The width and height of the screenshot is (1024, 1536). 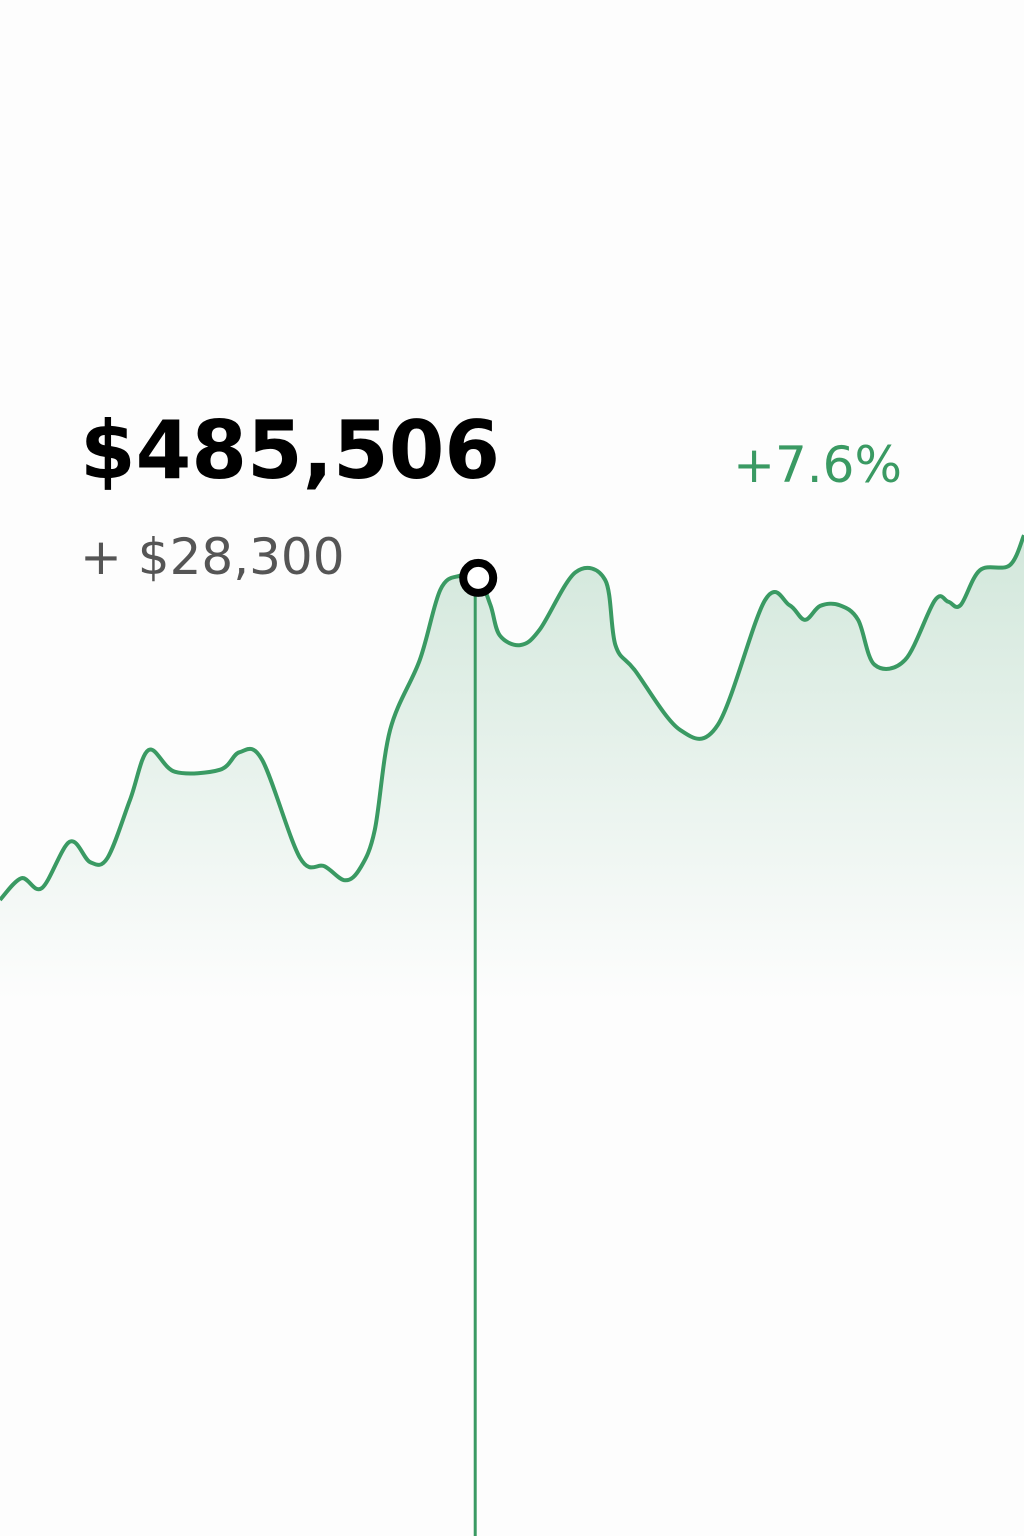 I want to click on cursor-dot, so click(x=478, y=577).